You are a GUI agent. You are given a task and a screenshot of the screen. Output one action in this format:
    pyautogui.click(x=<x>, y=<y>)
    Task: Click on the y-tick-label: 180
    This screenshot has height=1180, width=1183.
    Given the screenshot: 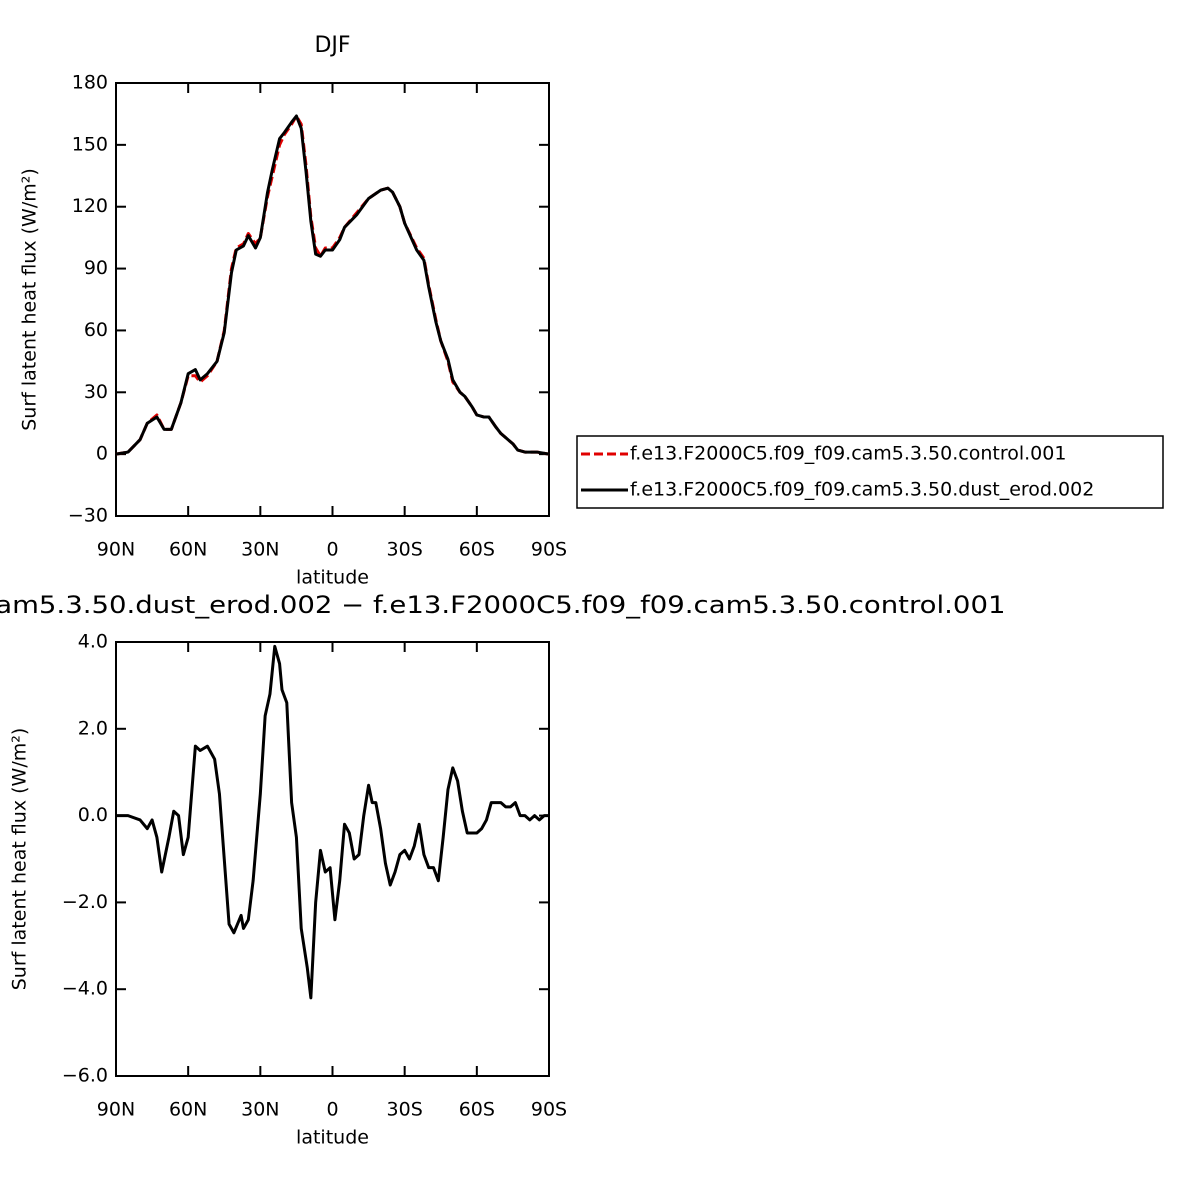 What is the action you would take?
    pyautogui.click(x=90, y=83)
    